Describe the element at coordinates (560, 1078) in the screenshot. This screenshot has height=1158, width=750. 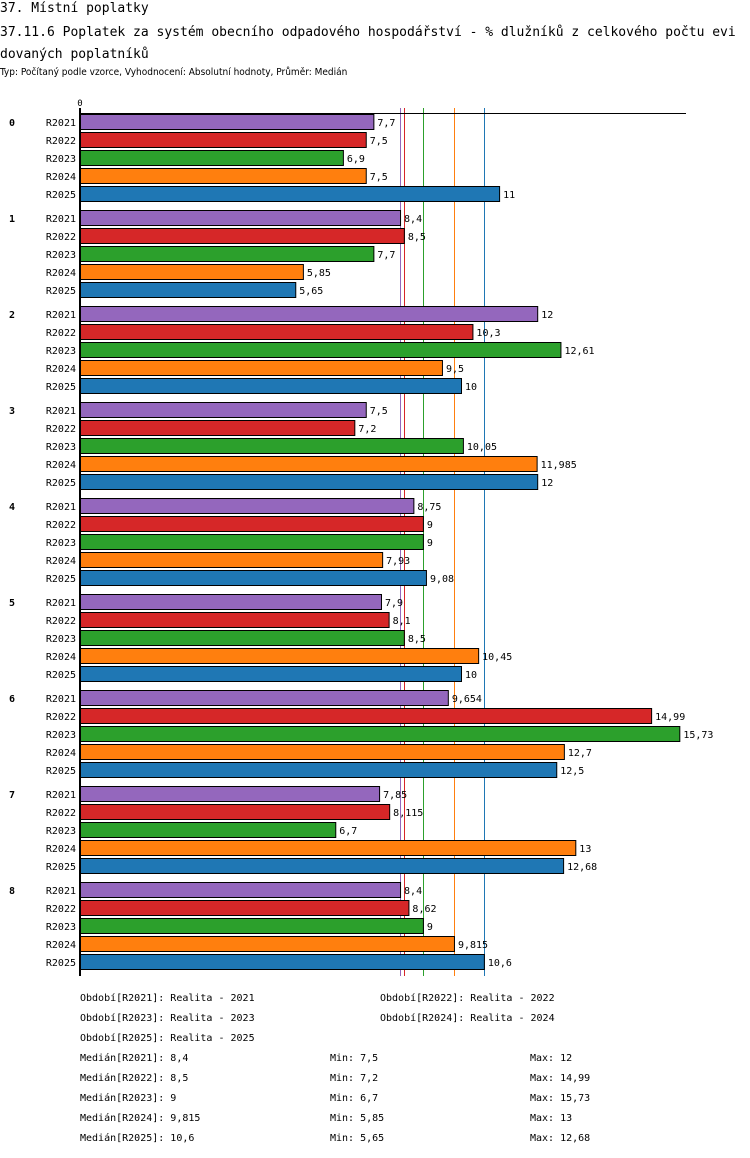
I see `stat-max-r2022: Max: 14,99` at that location.